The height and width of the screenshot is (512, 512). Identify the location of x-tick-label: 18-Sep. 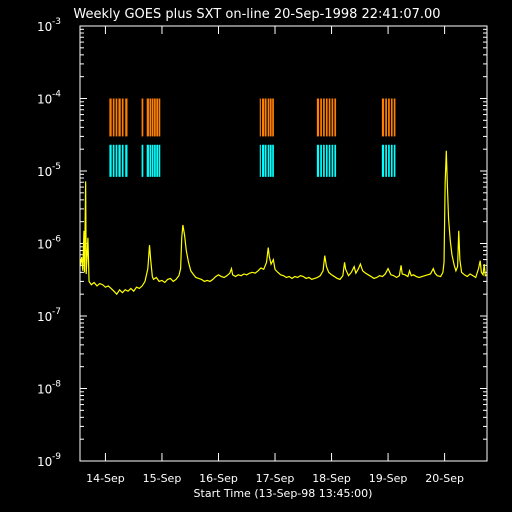
(331, 478).